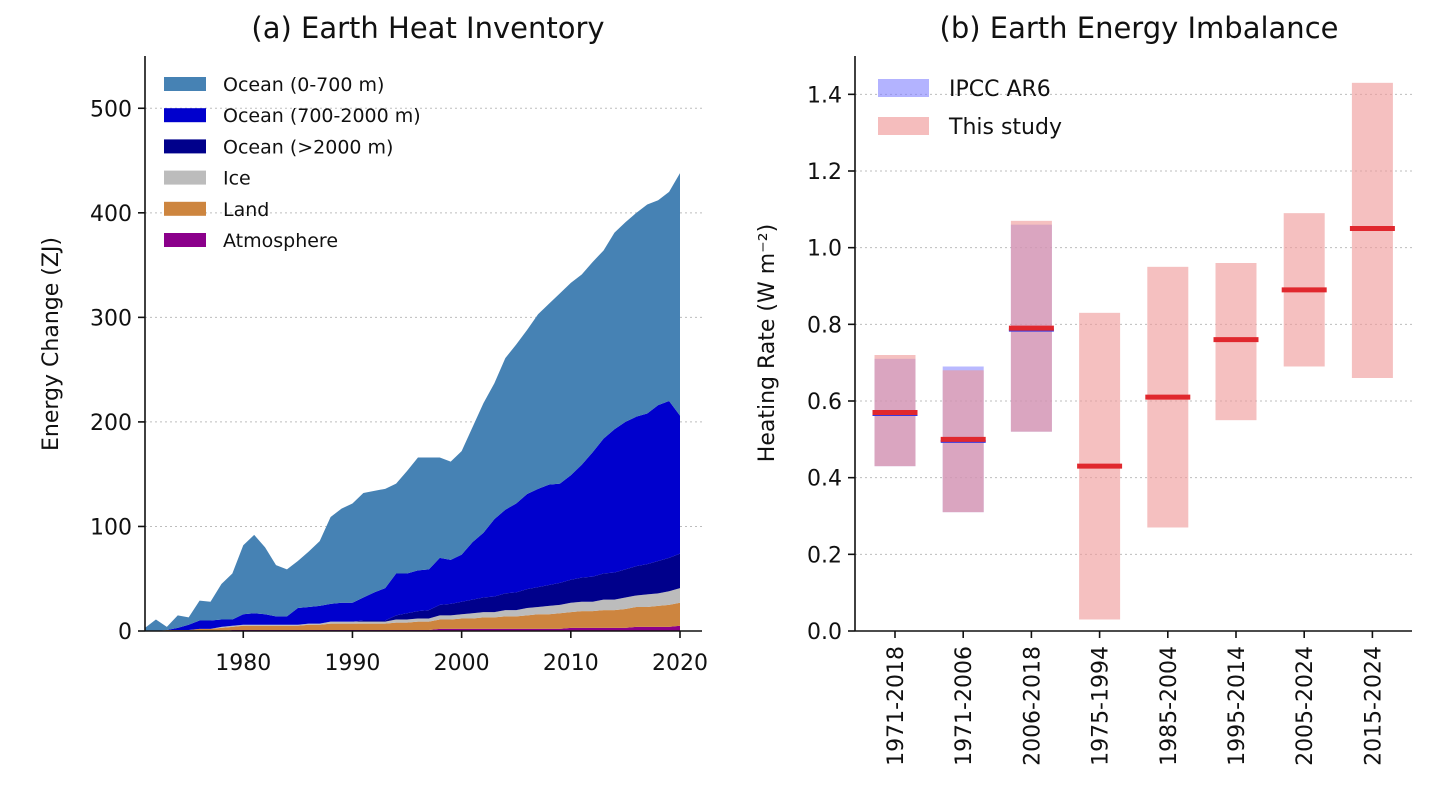 The height and width of the screenshot is (794, 1456). What do you see at coordinates (1101, 706) in the screenshot?
I see `x-tick-label-b-1975-1994: 1975-1994` at bounding box center [1101, 706].